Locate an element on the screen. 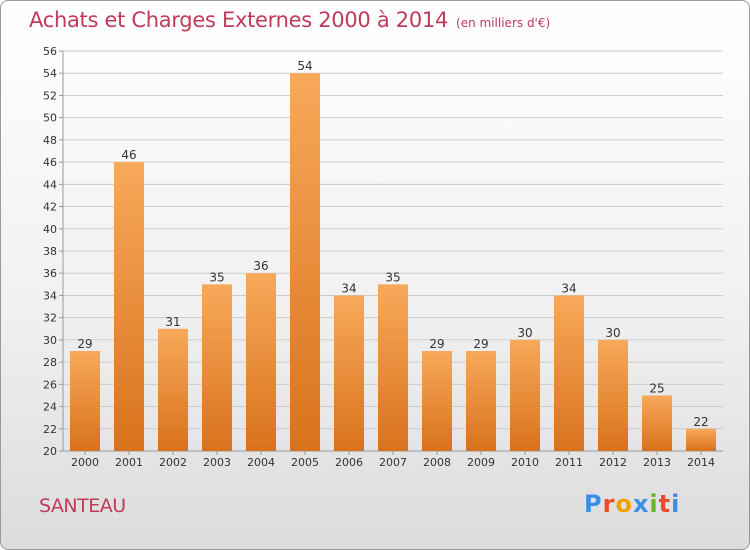  x-tick-label-2009: 2009 is located at coordinates (481, 462).